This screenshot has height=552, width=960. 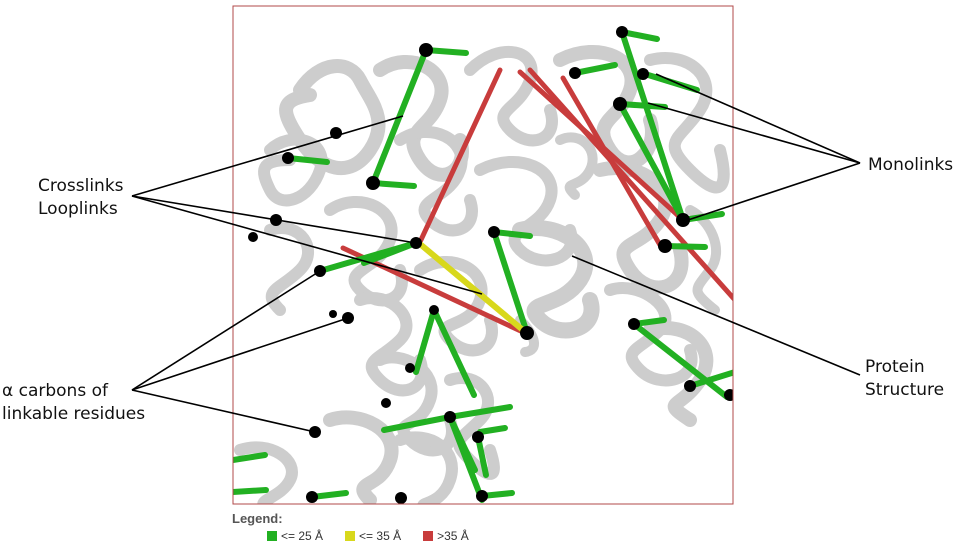 I want to click on legend-label-yellow: <= 35 Å, so click(x=380, y=536).